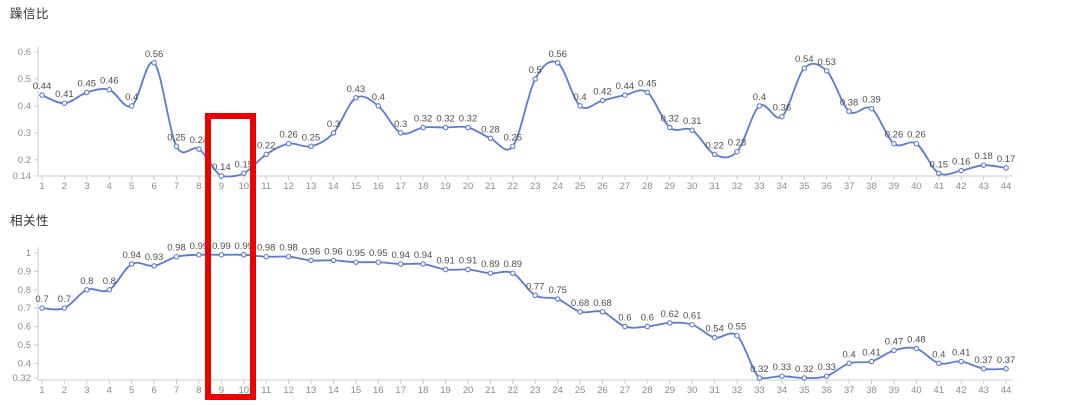  I want to click on data-point-label: 0.75, so click(557, 290).